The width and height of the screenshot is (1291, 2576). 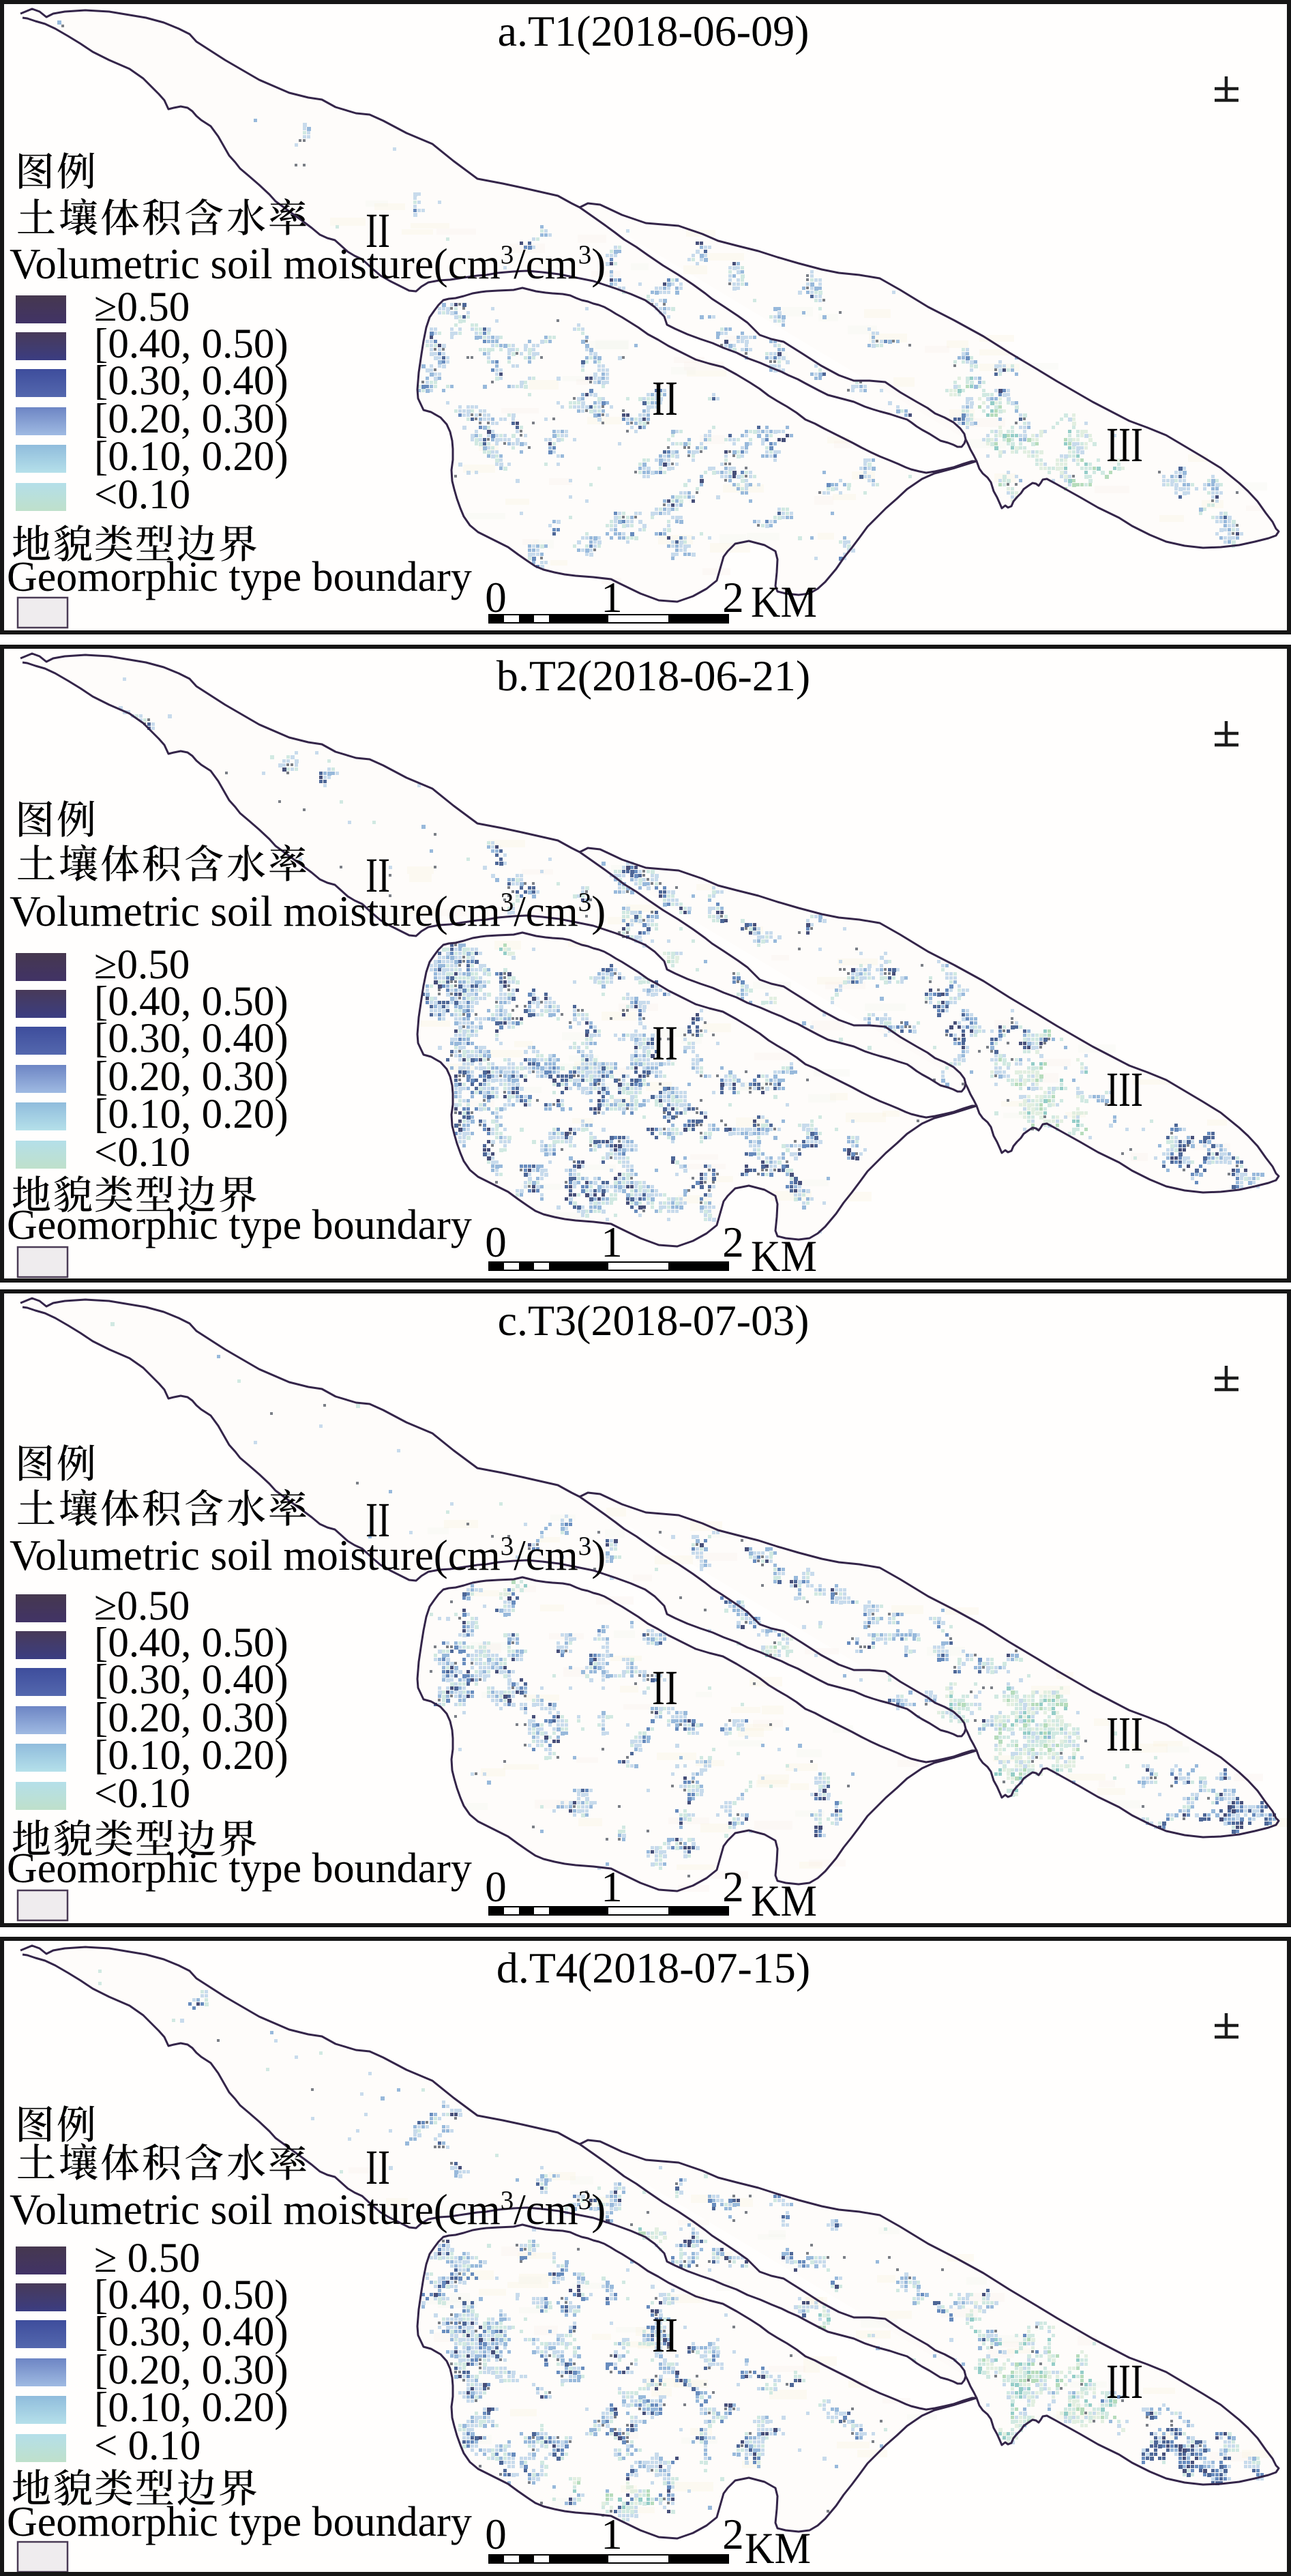 What do you see at coordinates (654, 1320) in the screenshot?
I see `svg-text: c.T3(2018-07-03)` at bounding box center [654, 1320].